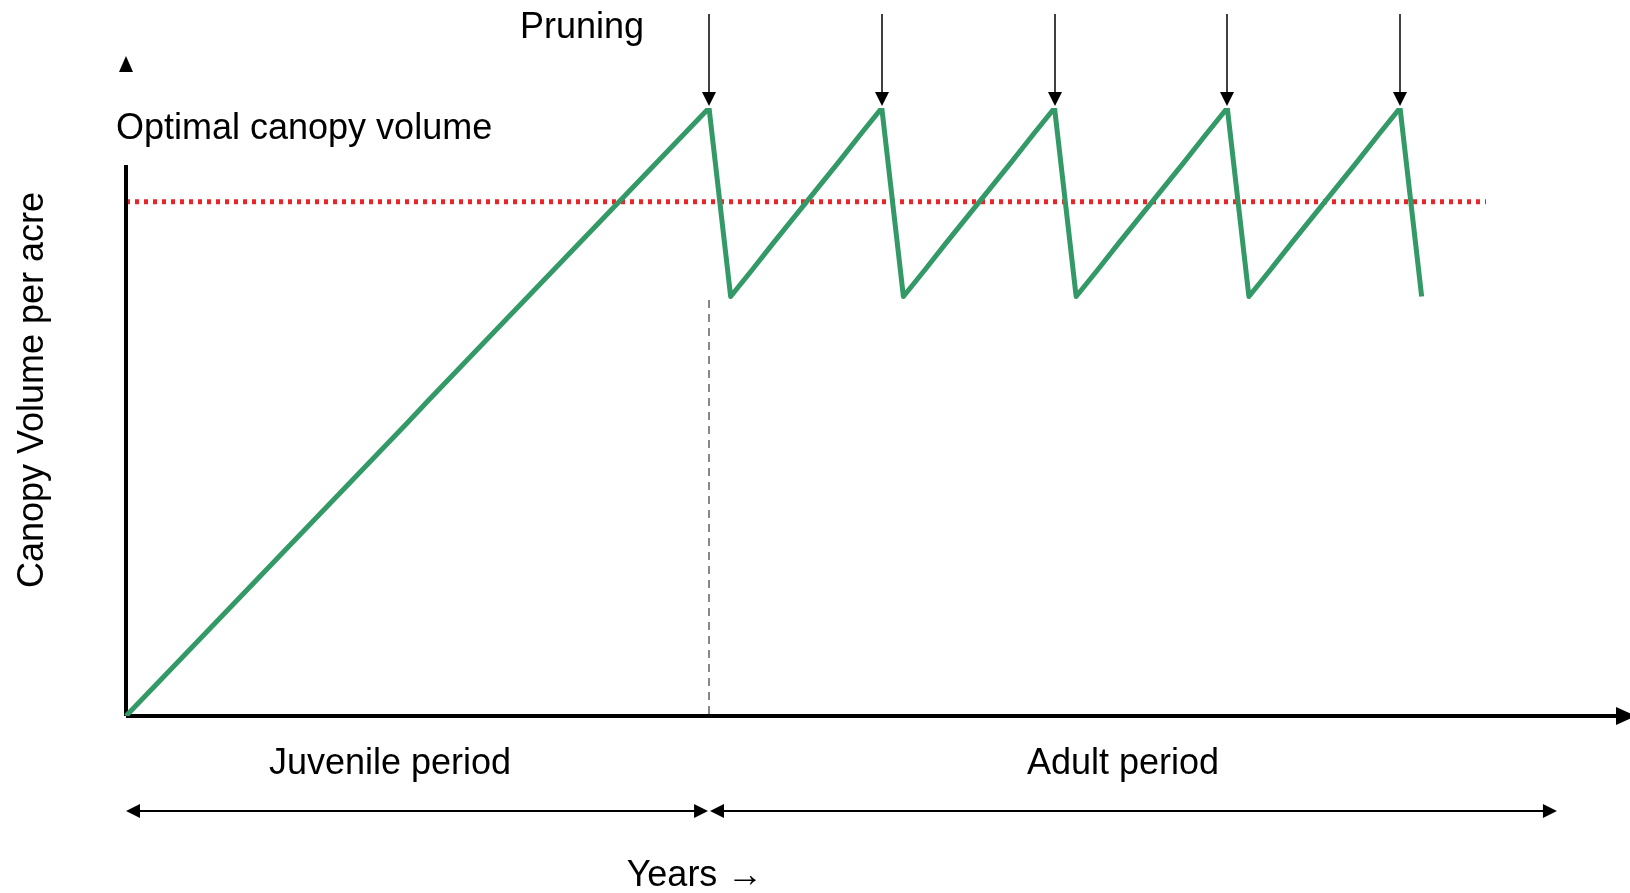 This screenshot has height=893, width=1630. What do you see at coordinates (390, 762) in the screenshot?
I see `text: Juvenile period` at bounding box center [390, 762].